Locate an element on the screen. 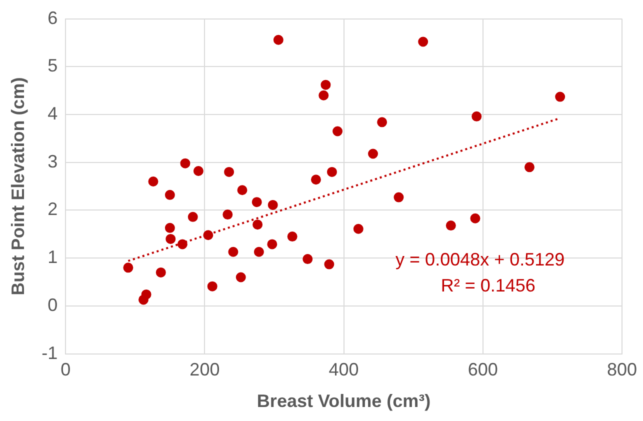 This screenshot has width=643, height=421. y-tick-label: 4 is located at coordinates (53, 113).